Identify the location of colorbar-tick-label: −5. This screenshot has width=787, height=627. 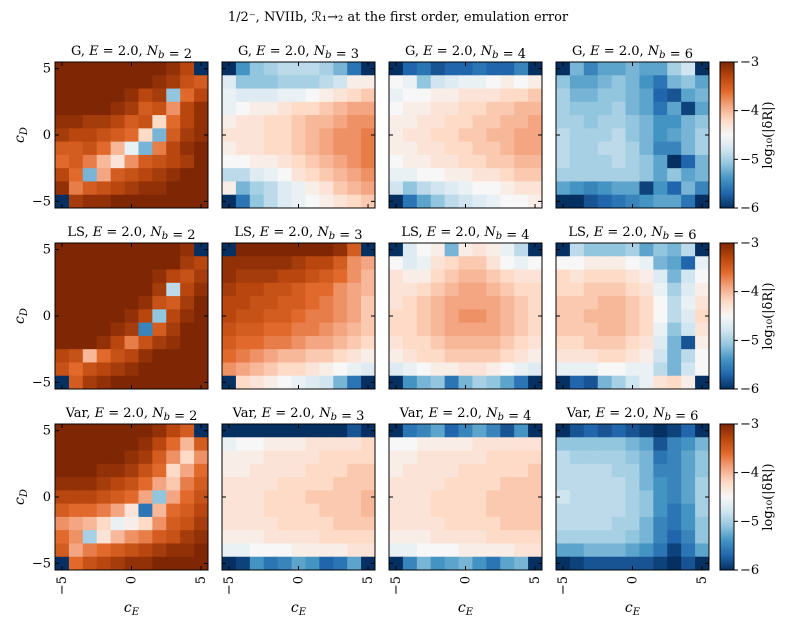
(749, 159).